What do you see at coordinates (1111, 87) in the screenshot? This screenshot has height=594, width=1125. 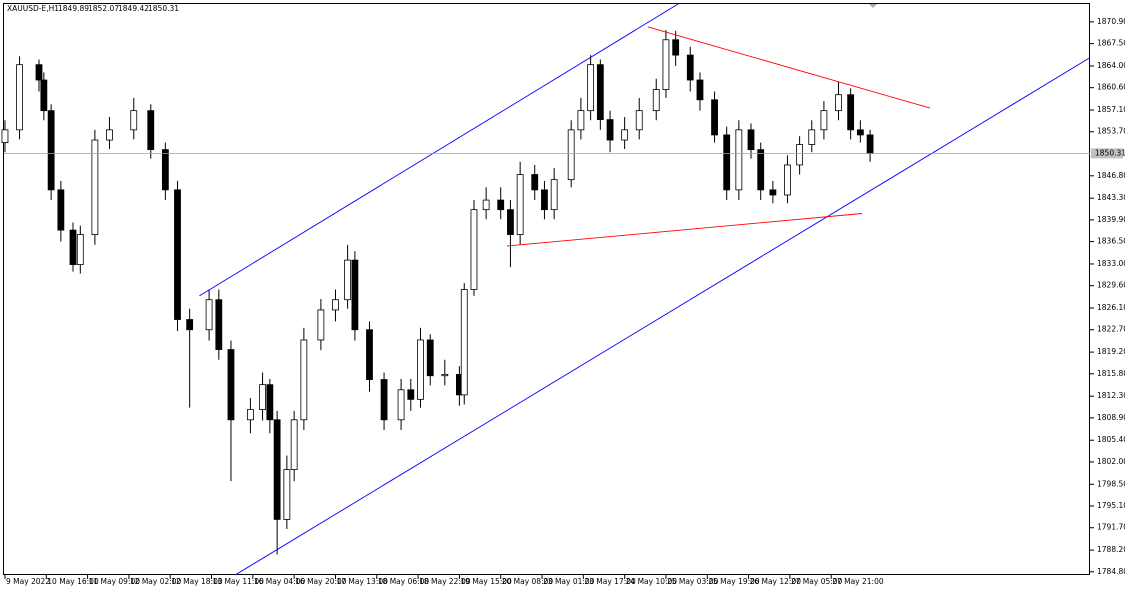 I see `y-tick-label: 1860.60` at bounding box center [1111, 87].